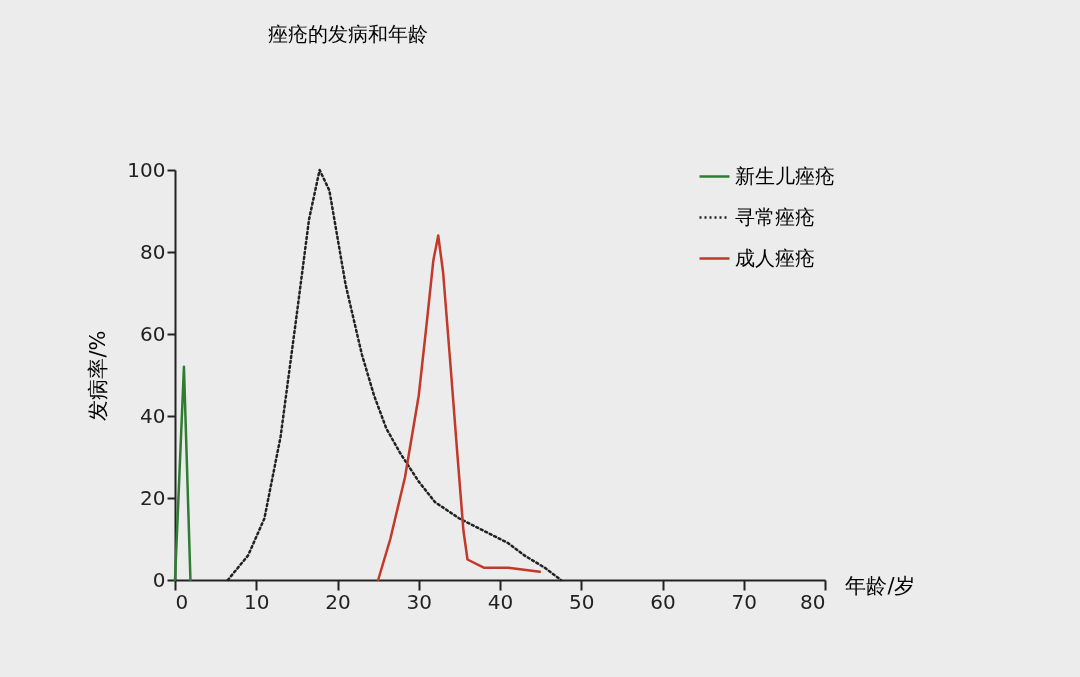 The height and width of the screenshot is (677, 1080). What do you see at coordinates (813, 601) in the screenshot?
I see `x-tick-label: 80` at bounding box center [813, 601].